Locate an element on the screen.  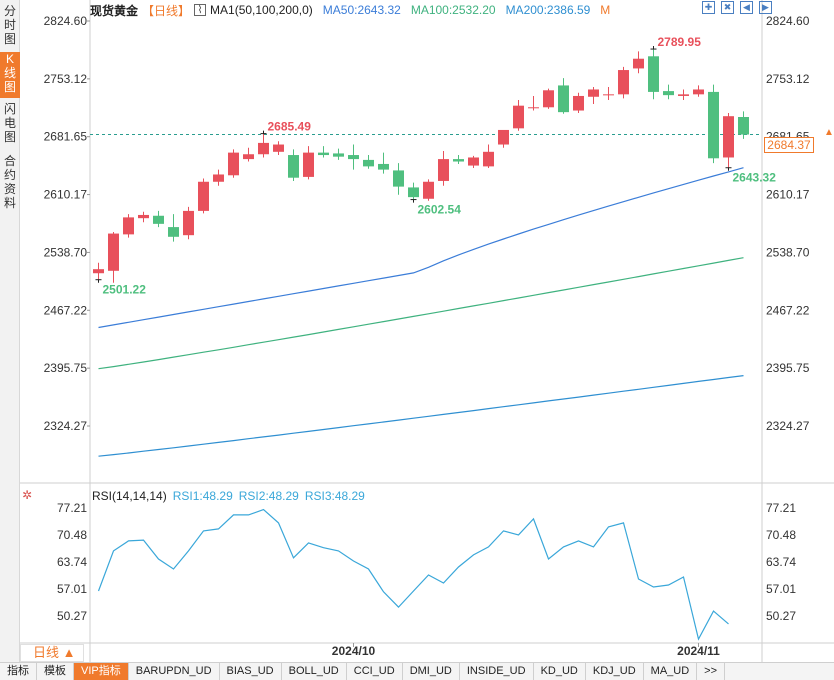
indicator-tab: CCI_UD is located at coordinates (375, 671).